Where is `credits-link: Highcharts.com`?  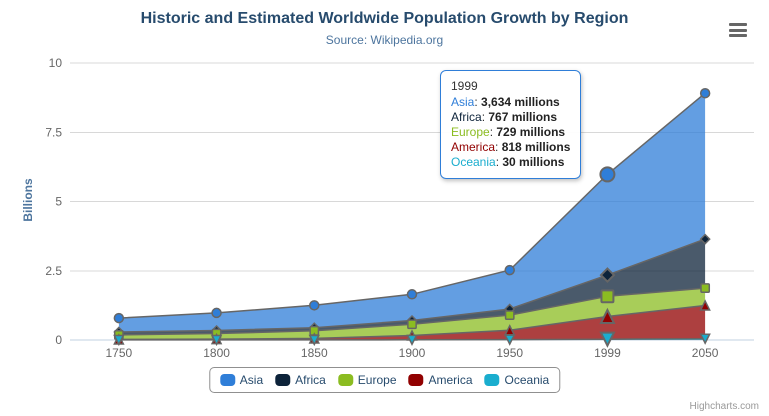
credits-link: Highcharts.com is located at coordinates (724, 406).